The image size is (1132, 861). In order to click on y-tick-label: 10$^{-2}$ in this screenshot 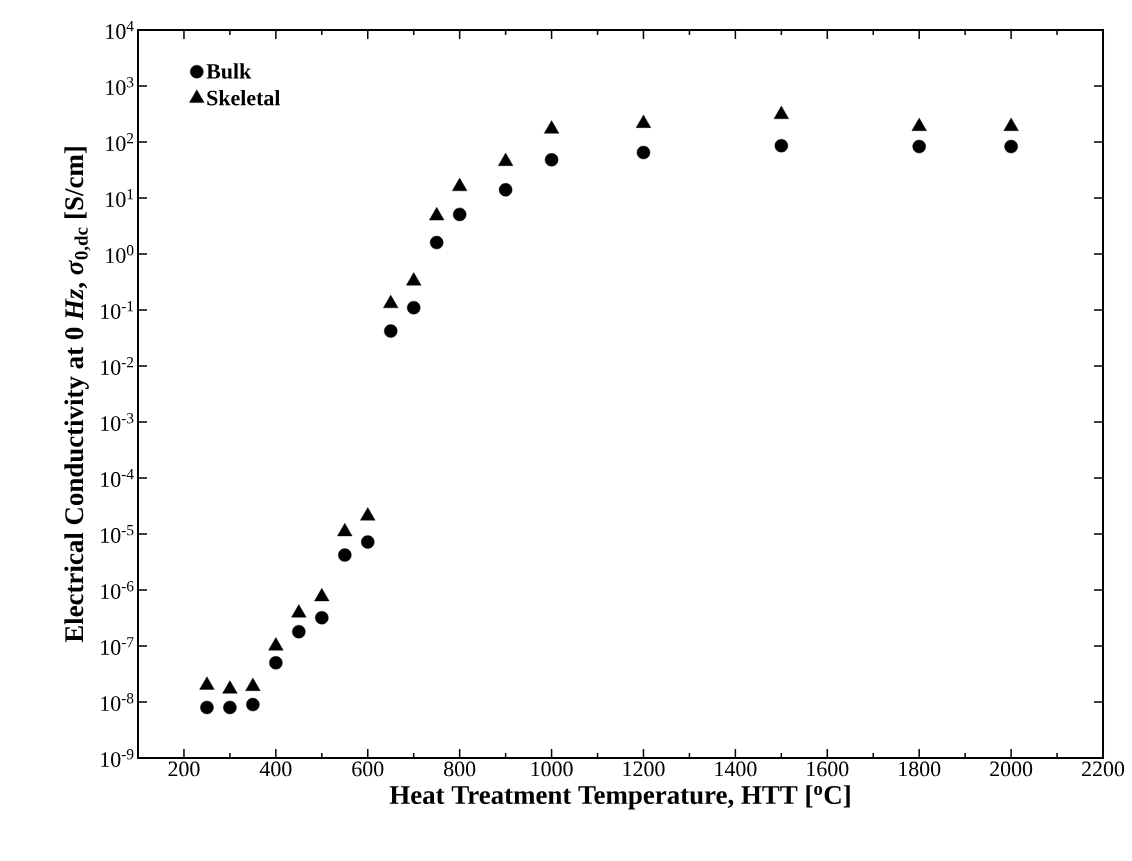, I will do `click(117, 366)`.